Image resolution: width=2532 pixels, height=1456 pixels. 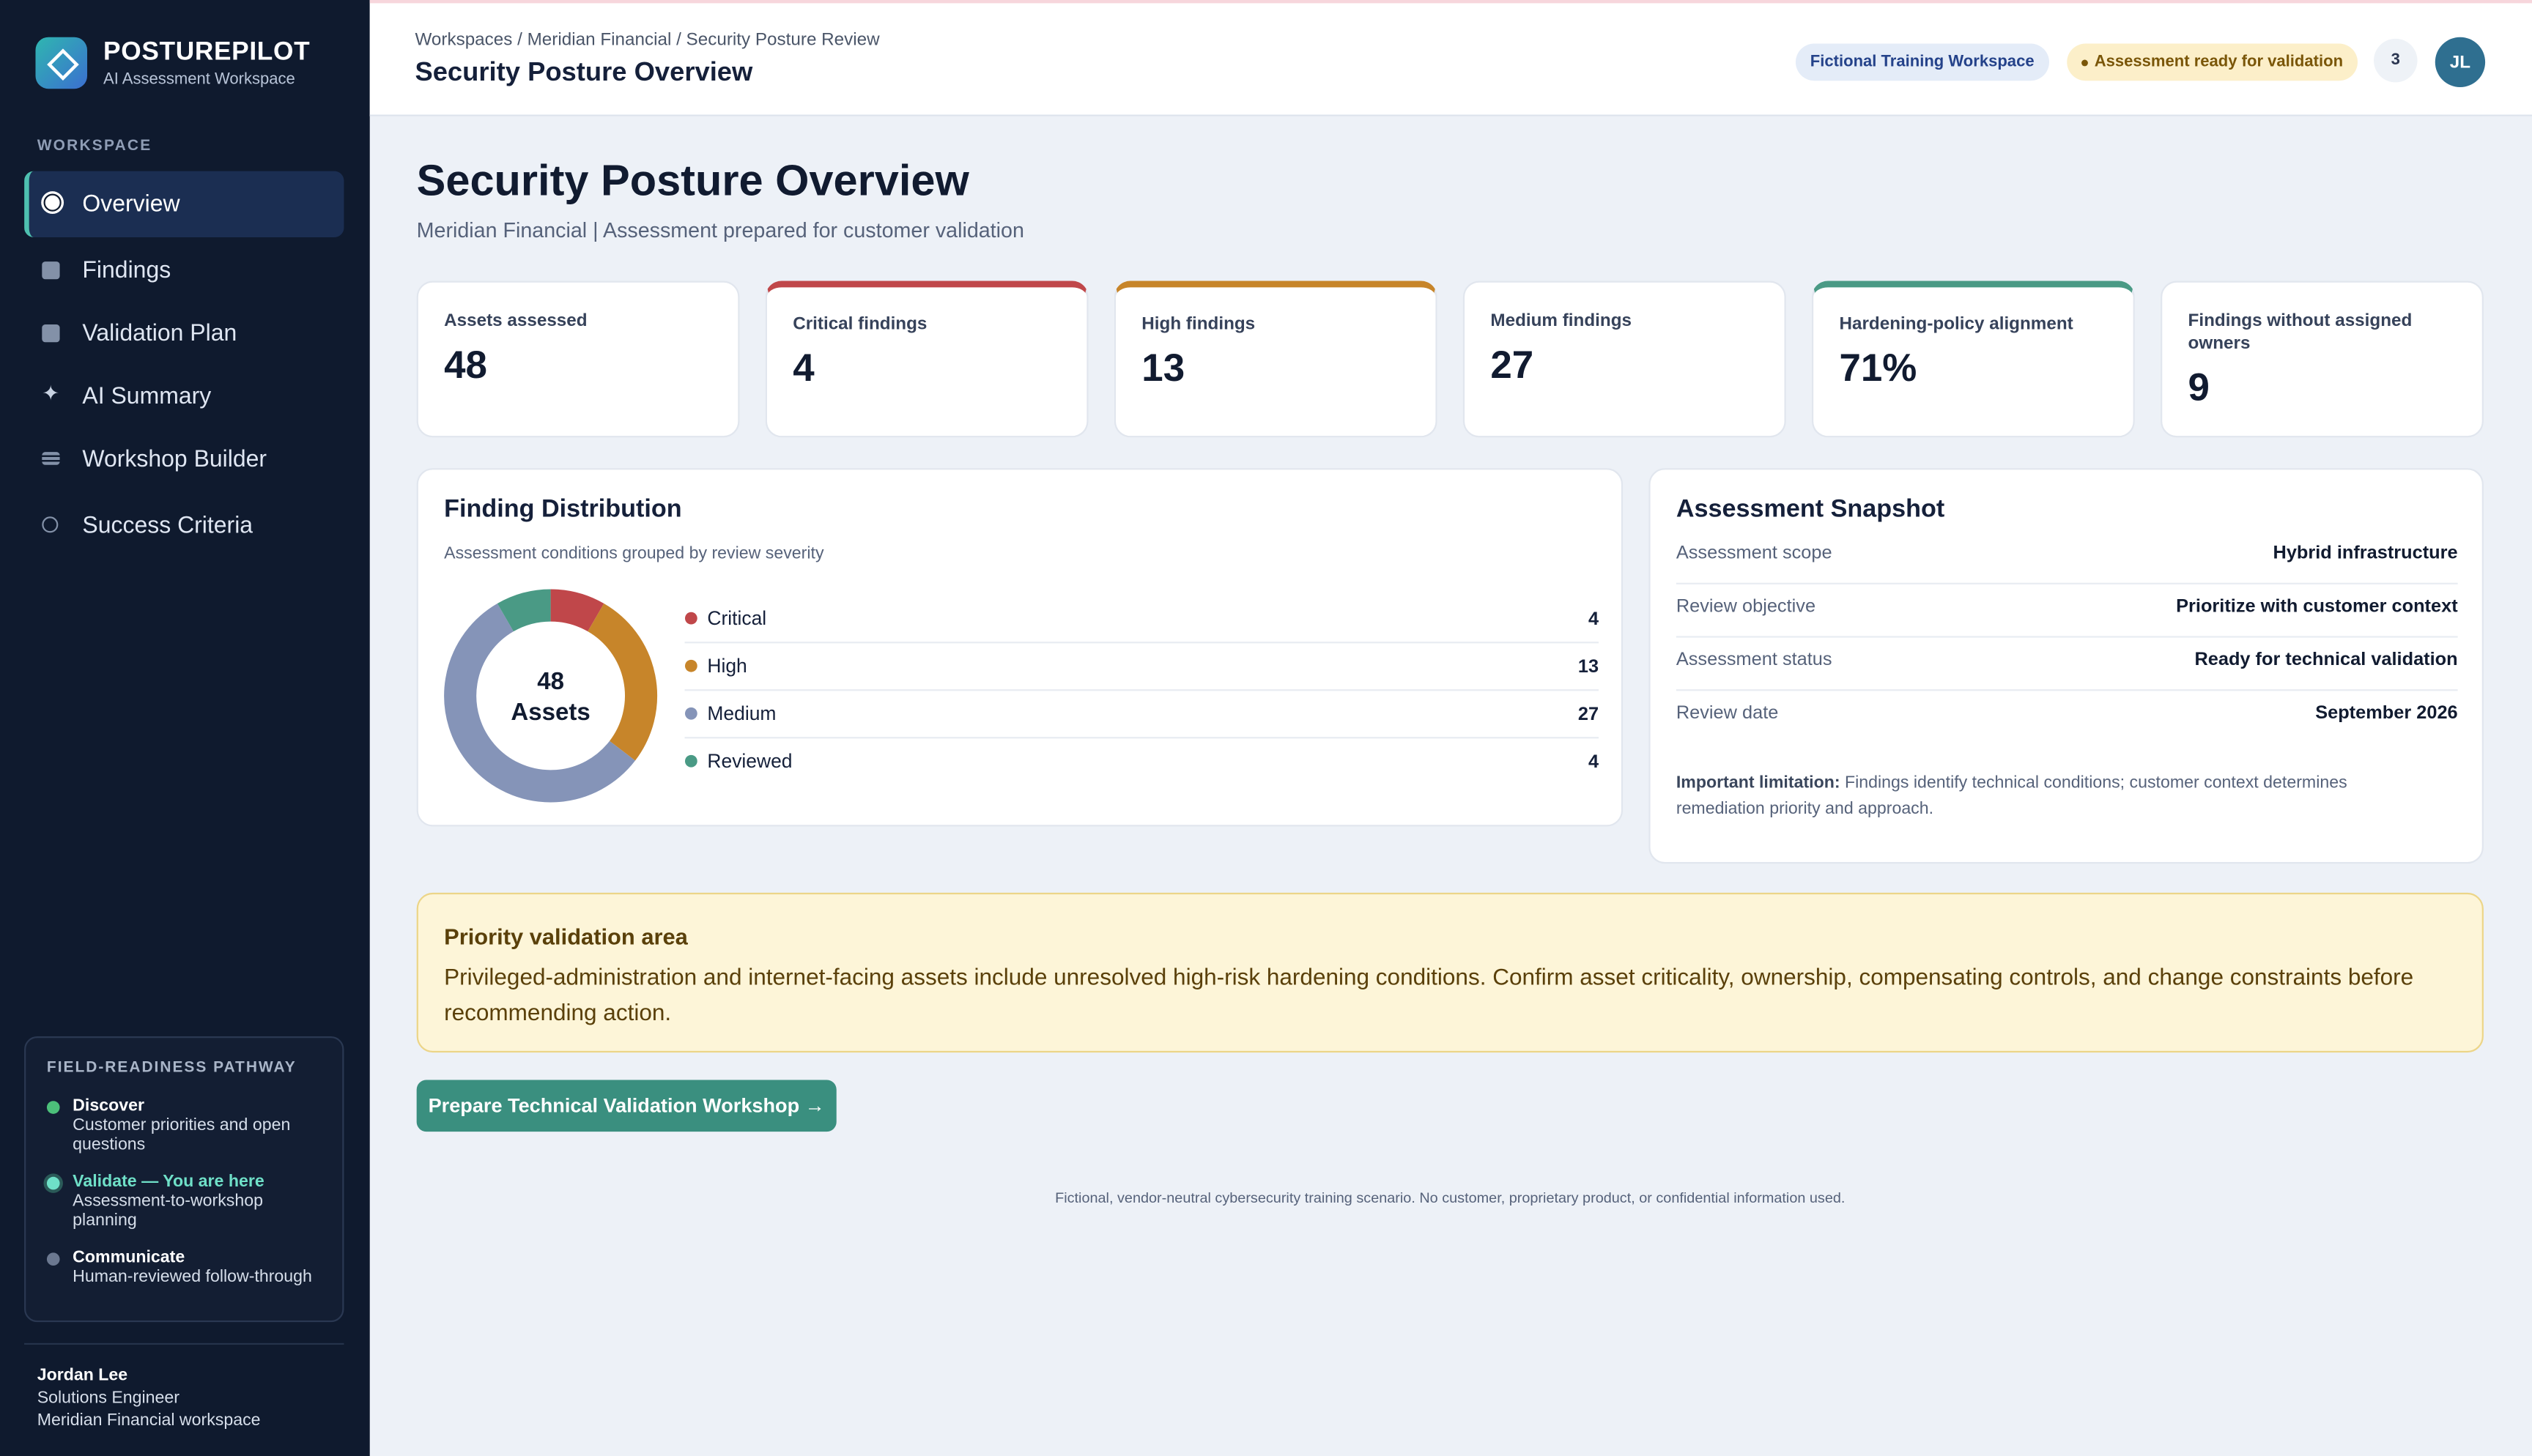 I want to click on metric-label: Assets assessed, so click(x=516, y=321).